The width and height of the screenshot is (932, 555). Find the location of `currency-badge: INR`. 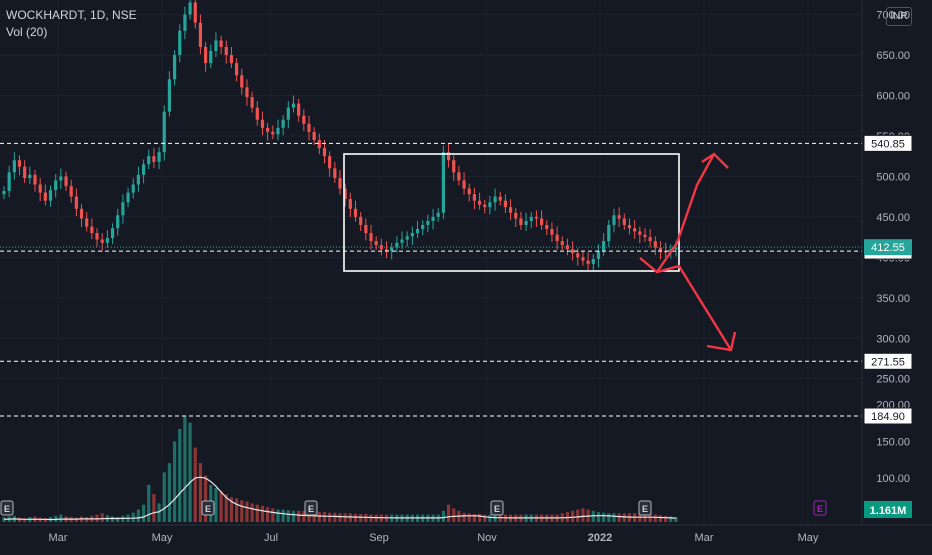

currency-badge: INR is located at coordinates (899, 16).